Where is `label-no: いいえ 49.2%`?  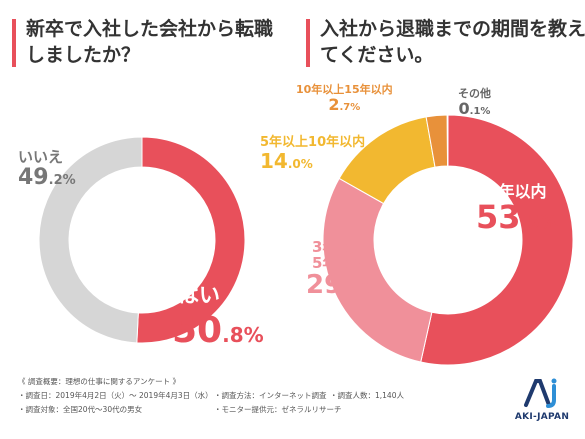 label-no: いいえ 49.2% is located at coordinates (47, 169).